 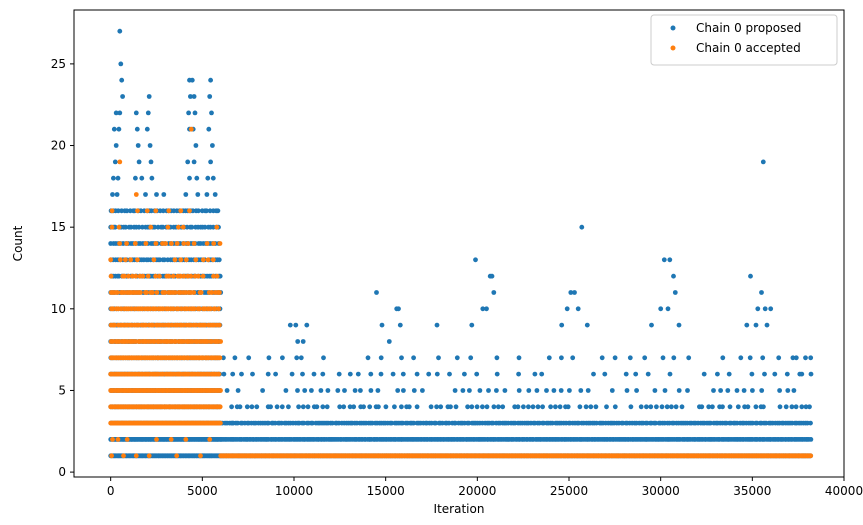 I want to click on y-tick-label: 5, so click(x=62, y=390).